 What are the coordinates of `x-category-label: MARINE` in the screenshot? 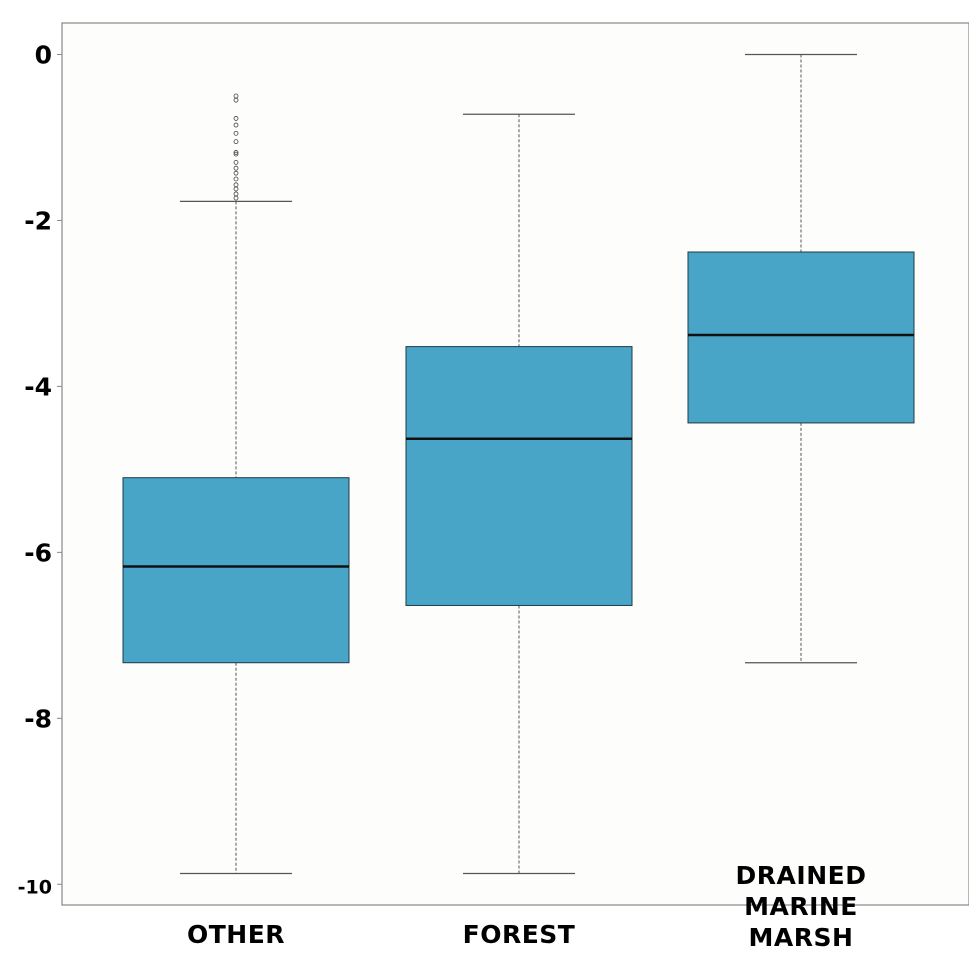 It's located at (801, 906).